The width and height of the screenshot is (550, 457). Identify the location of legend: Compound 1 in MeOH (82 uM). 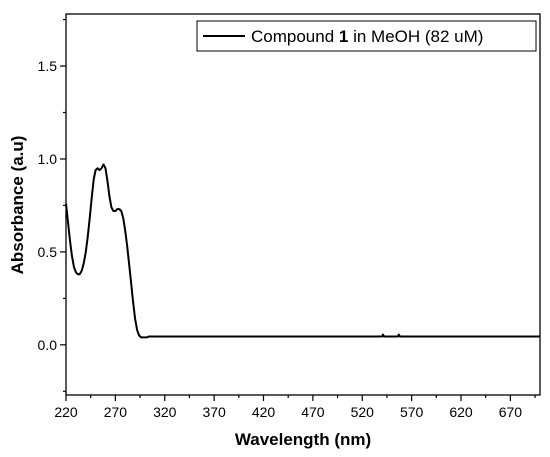
(366, 36).